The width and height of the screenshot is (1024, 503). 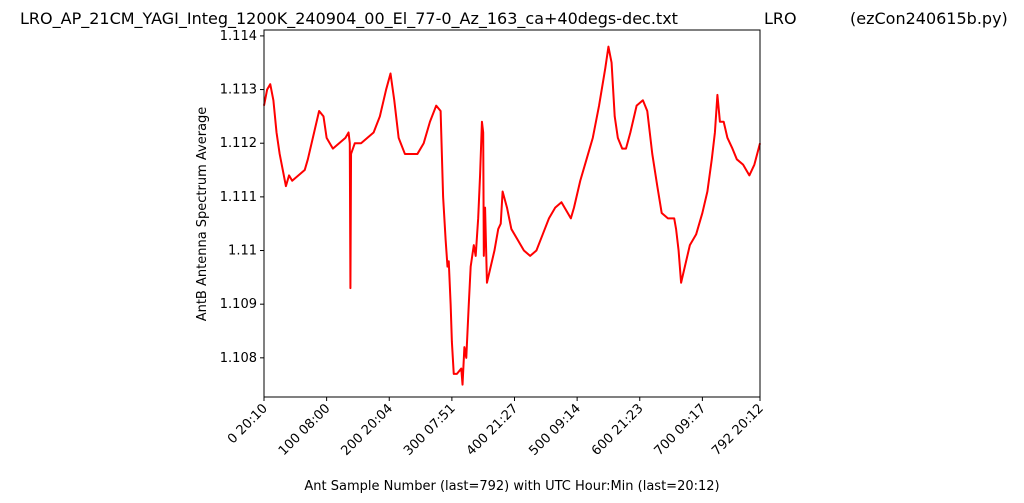 I want to click on y-axis-label: AntB Antenna Spectrum Average, so click(x=202, y=214).